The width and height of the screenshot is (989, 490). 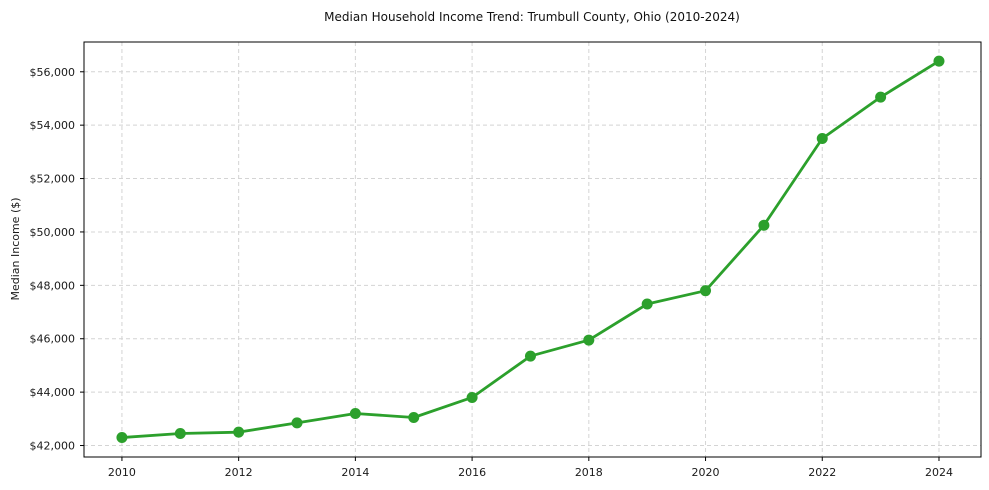 I want to click on x-tick-label: 2024, so click(x=939, y=472).